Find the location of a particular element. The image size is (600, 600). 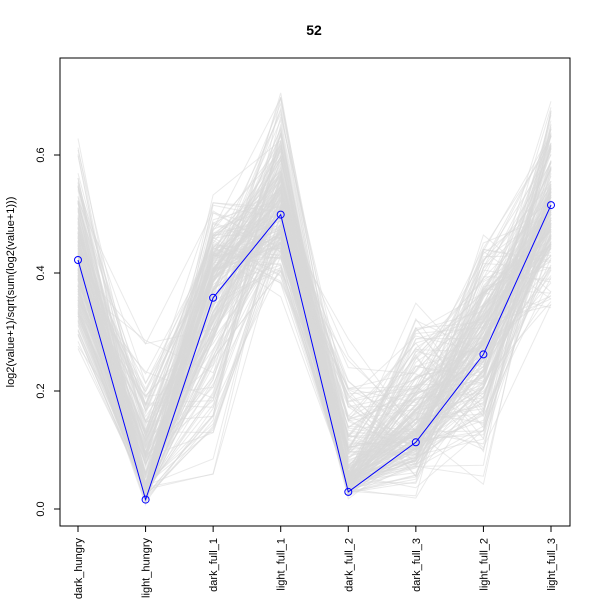

y-tick-label: 0.2 is located at coordinates (41, 390).